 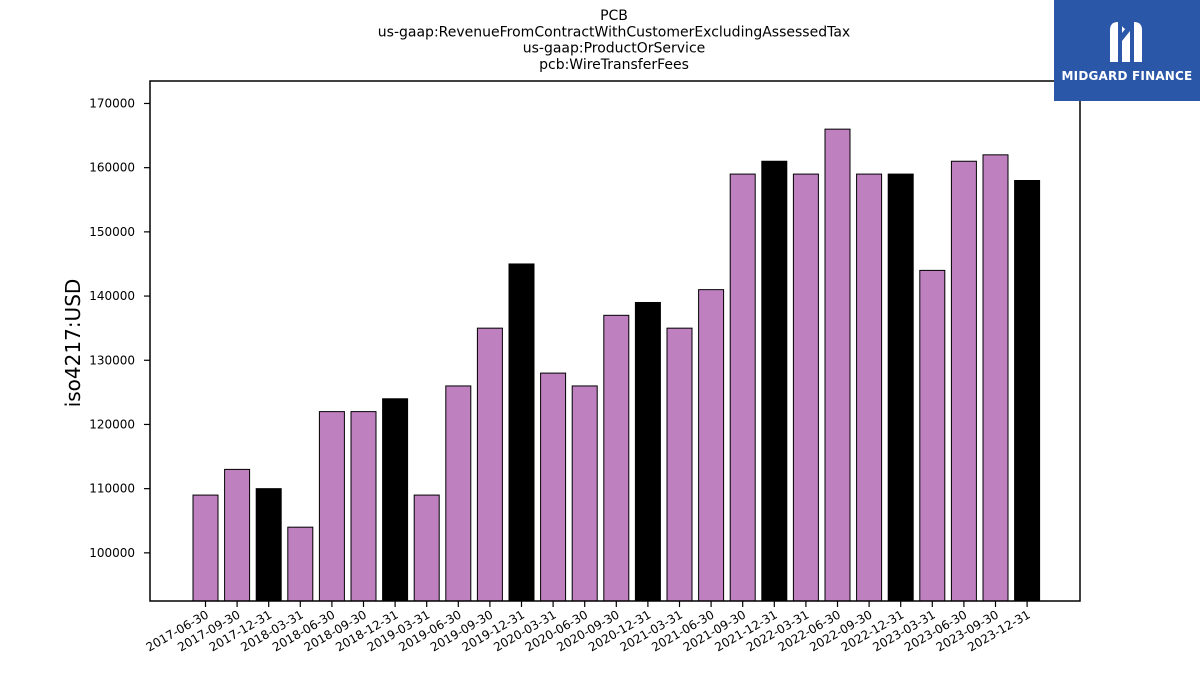 What do you see at coordinates (112, 103) in the screenshot?
I see `y-tick-label: 170000` at bounding box center [112, 103].